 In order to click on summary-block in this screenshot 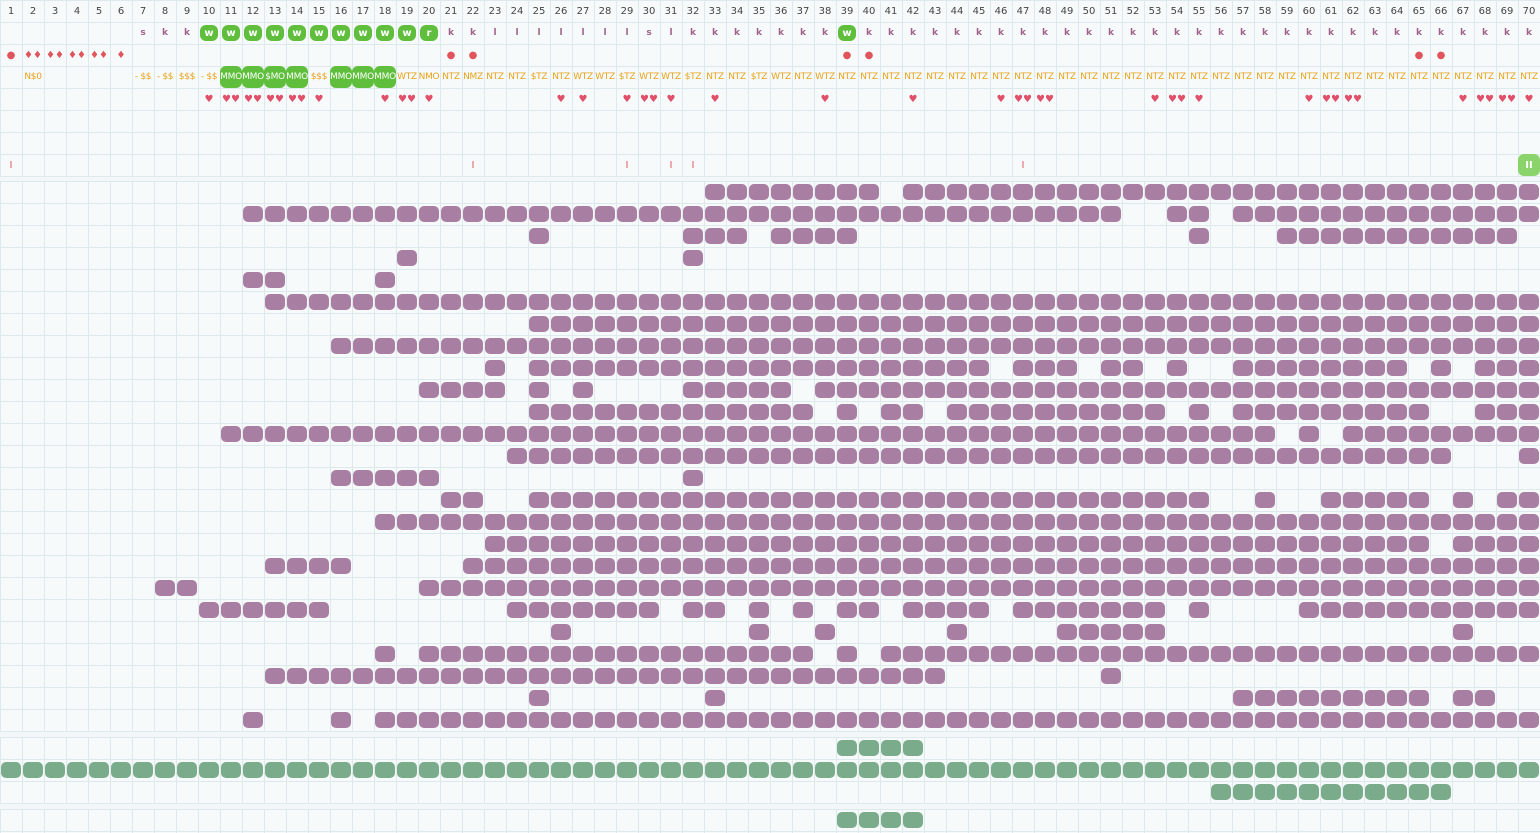, I will do `click(847, 770)`.